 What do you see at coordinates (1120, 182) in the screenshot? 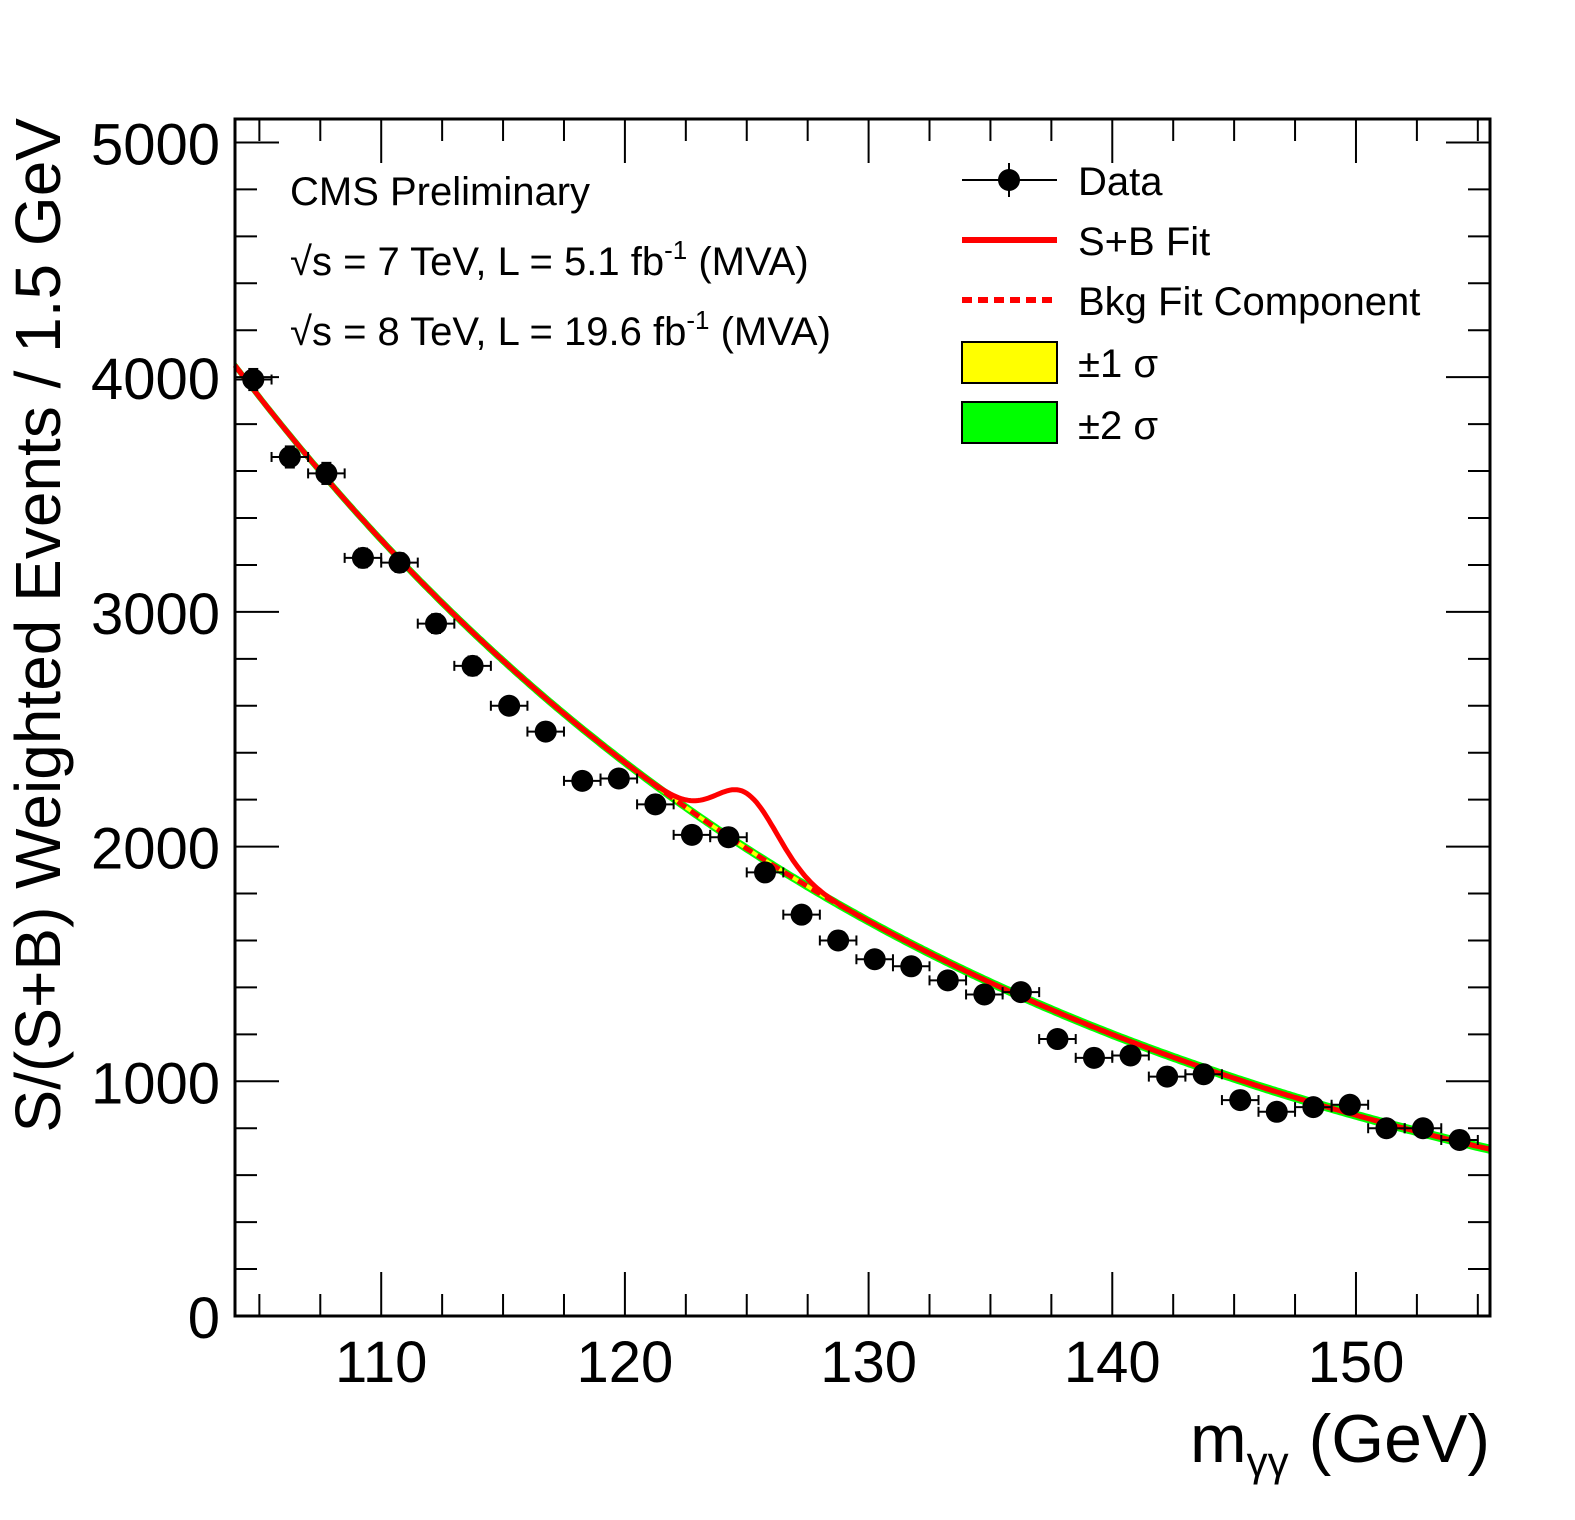
I see `legend-label-data: Data` at bounding box center [1120, 182].